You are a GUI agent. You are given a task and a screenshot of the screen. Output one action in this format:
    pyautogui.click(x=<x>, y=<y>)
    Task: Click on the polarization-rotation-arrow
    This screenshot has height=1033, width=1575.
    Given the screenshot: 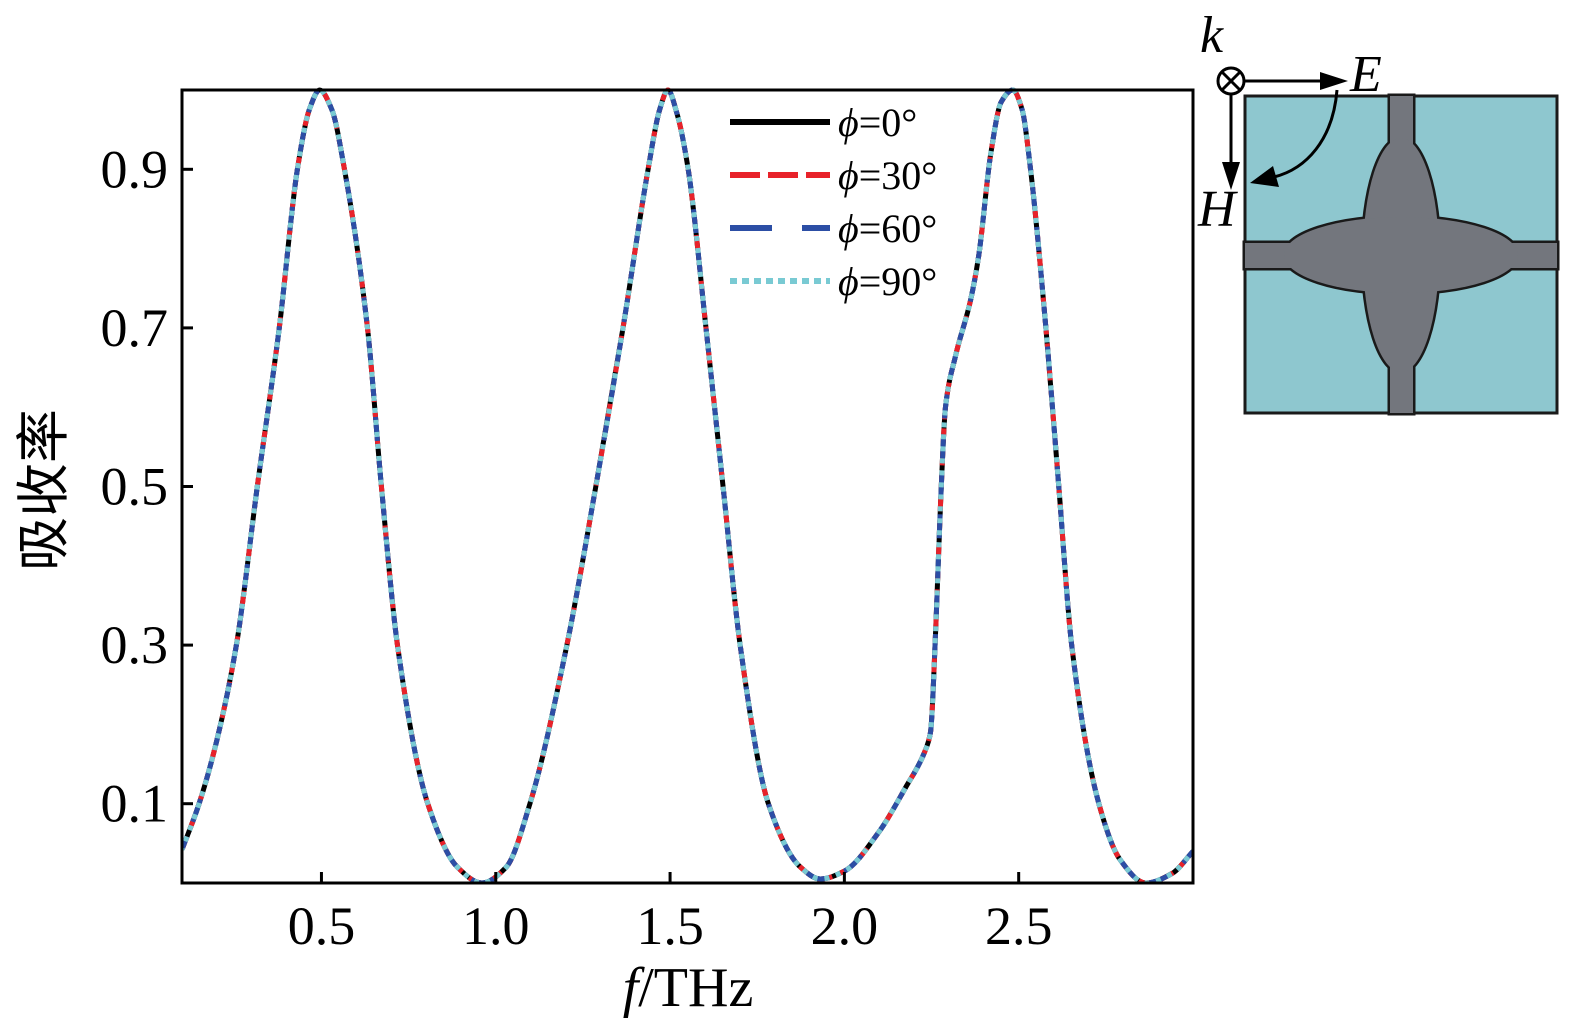 What is the action you would take?
    pyautogui.click(x=1294, y=138)
    